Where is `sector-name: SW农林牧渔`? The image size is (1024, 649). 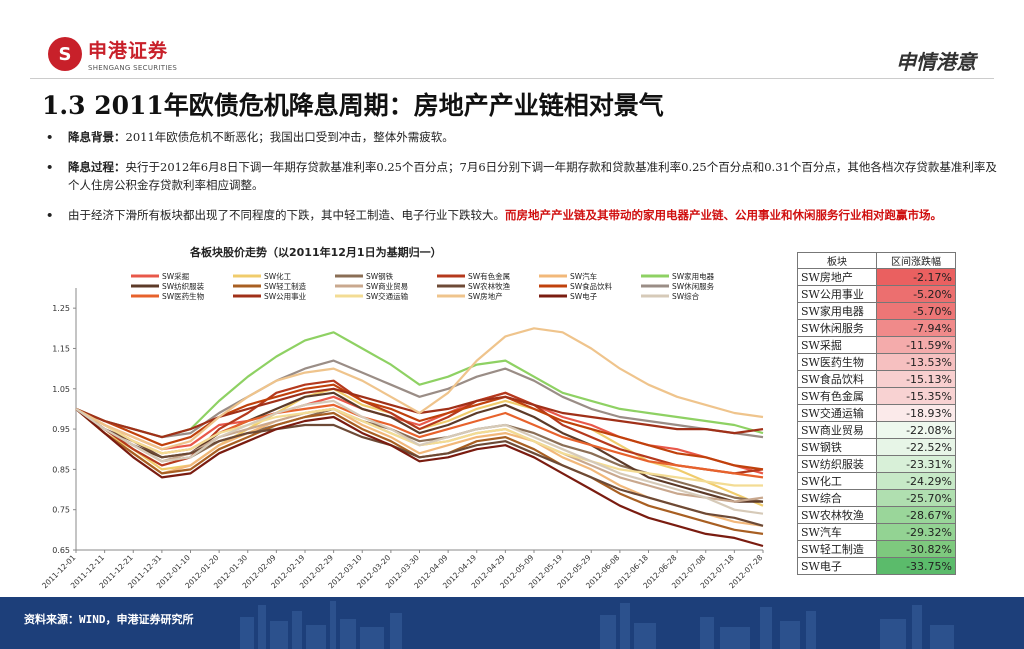 sector-name: SW农林牧渔 is located at coordinates (837, 515).